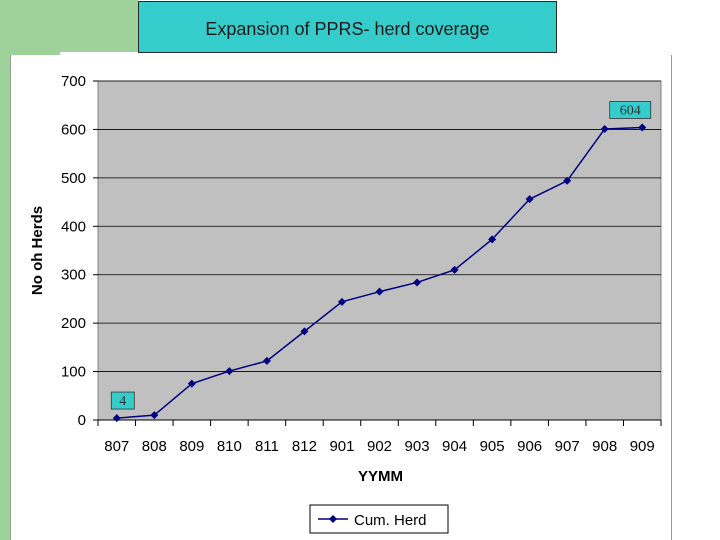 This screenshot has height=540, width=720. Describe the element at coordinates (492, 446) in the screenshot. I see `x-tick-label: 905` at that location.